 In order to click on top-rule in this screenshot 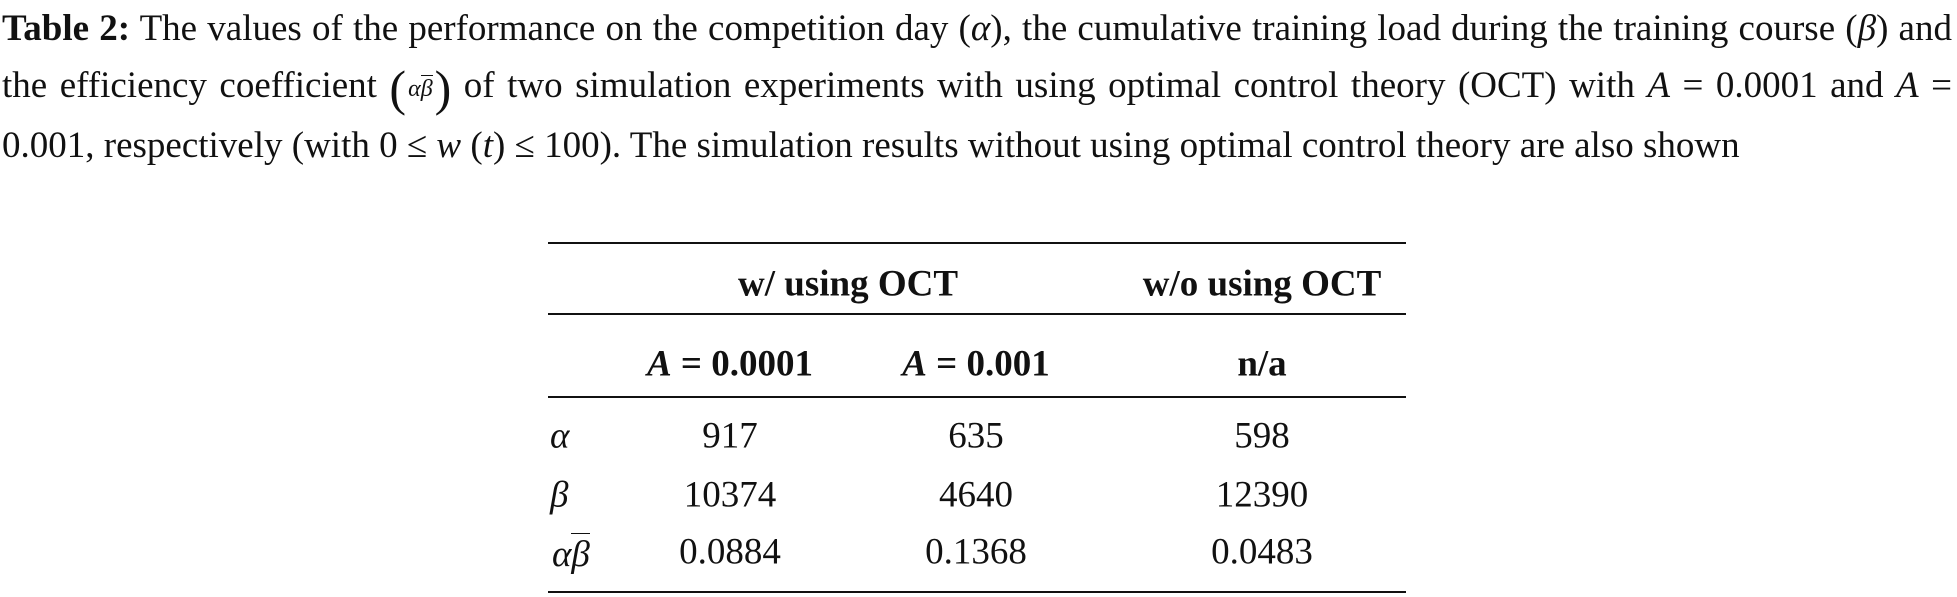, I will do `click(977, 243)`.